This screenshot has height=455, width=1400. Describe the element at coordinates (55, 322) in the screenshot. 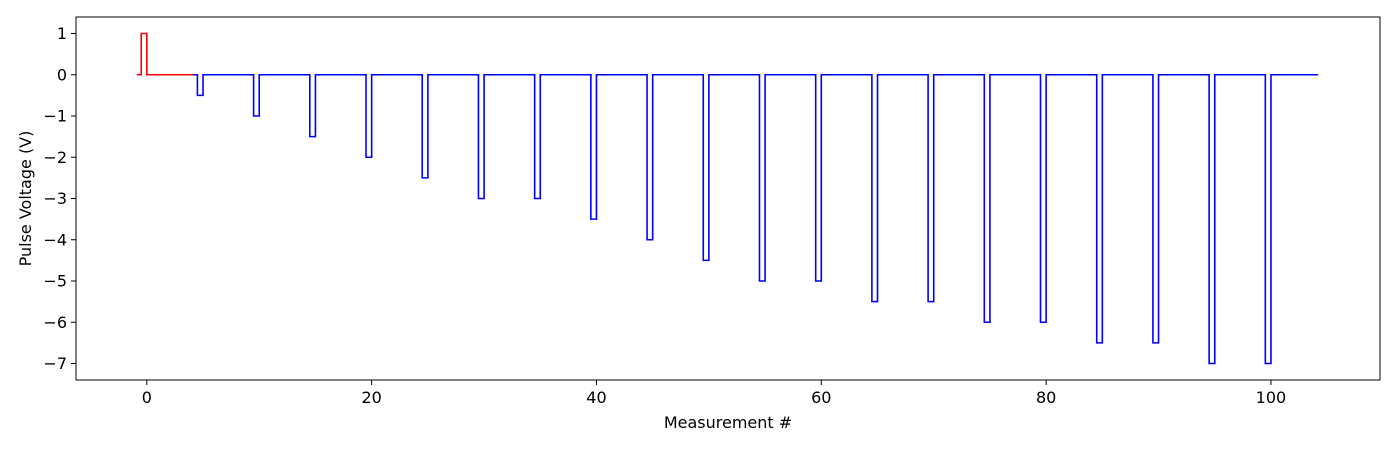

I see `y-tick-label: −6` at that location.